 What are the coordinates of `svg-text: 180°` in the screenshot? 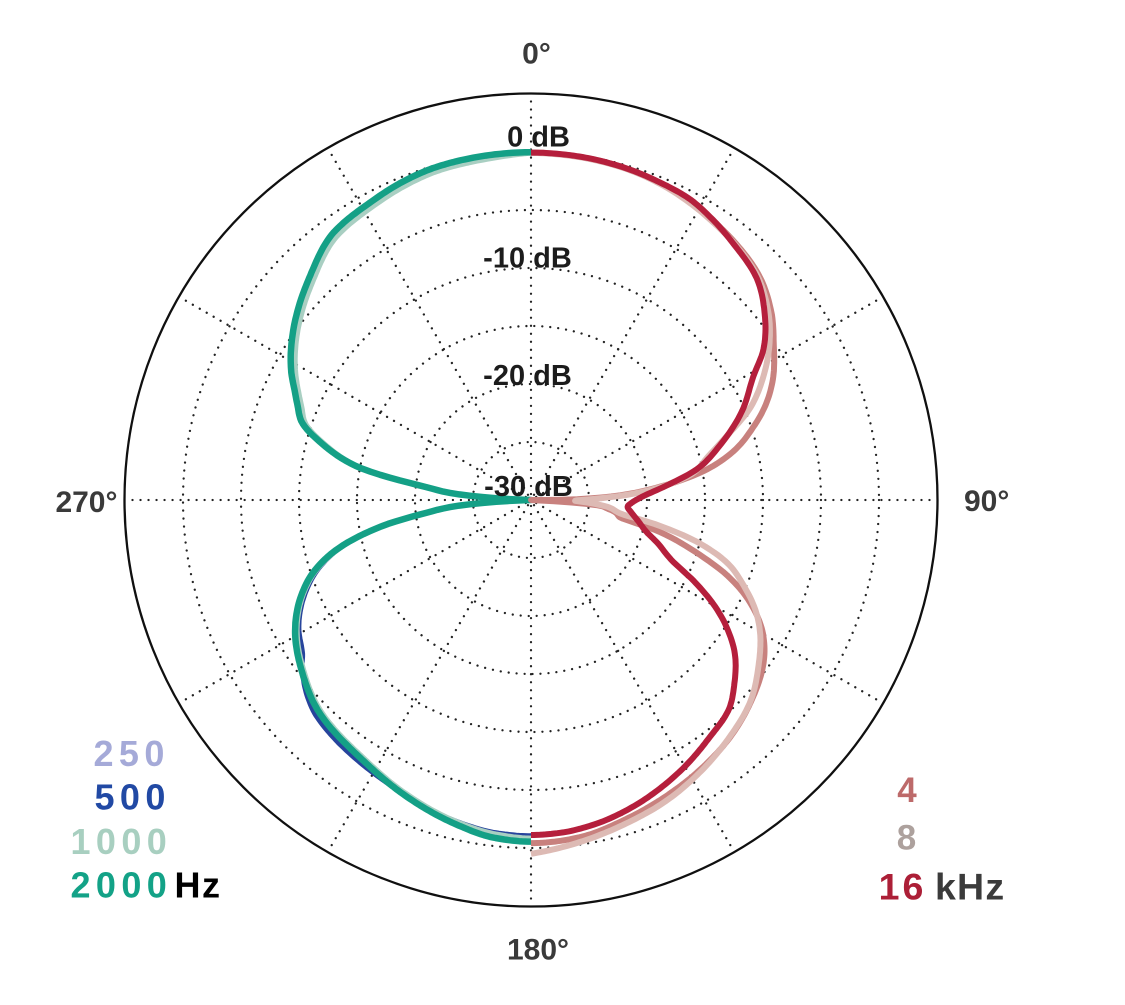 It's located at (538, 950).